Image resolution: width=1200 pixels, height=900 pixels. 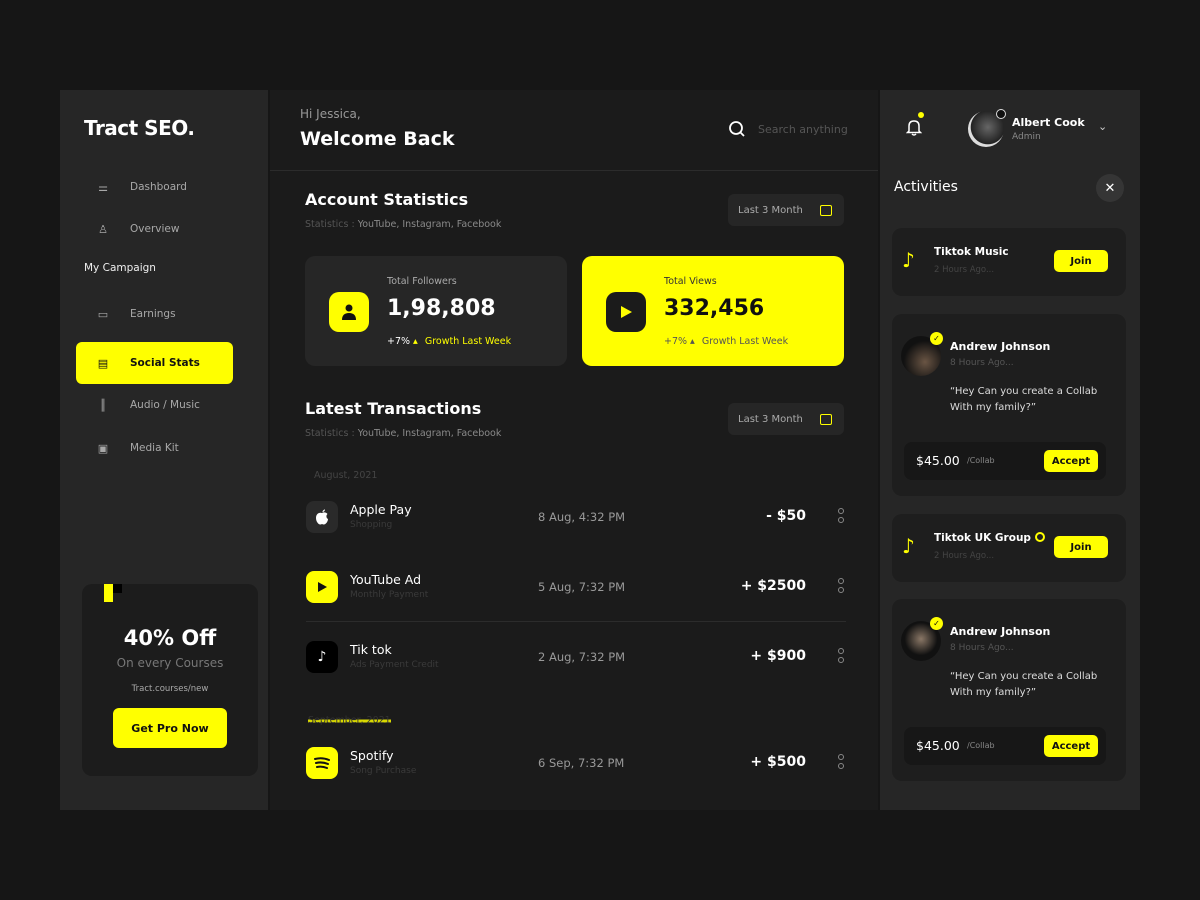 I want to click on activity-title-text: Tiktok UK Group, so click(x=982, y=538).